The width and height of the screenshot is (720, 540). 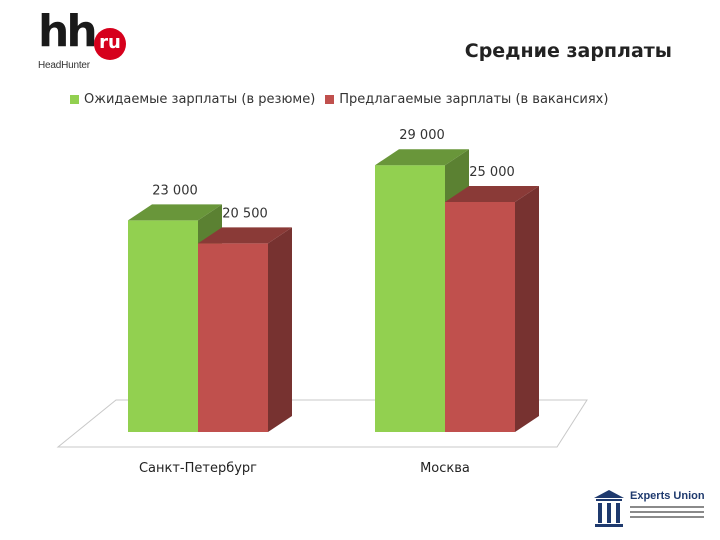 I want to click on legend-item-expected: Ожидаемые зарплаты (в резюме), so click(x=192, y=99).